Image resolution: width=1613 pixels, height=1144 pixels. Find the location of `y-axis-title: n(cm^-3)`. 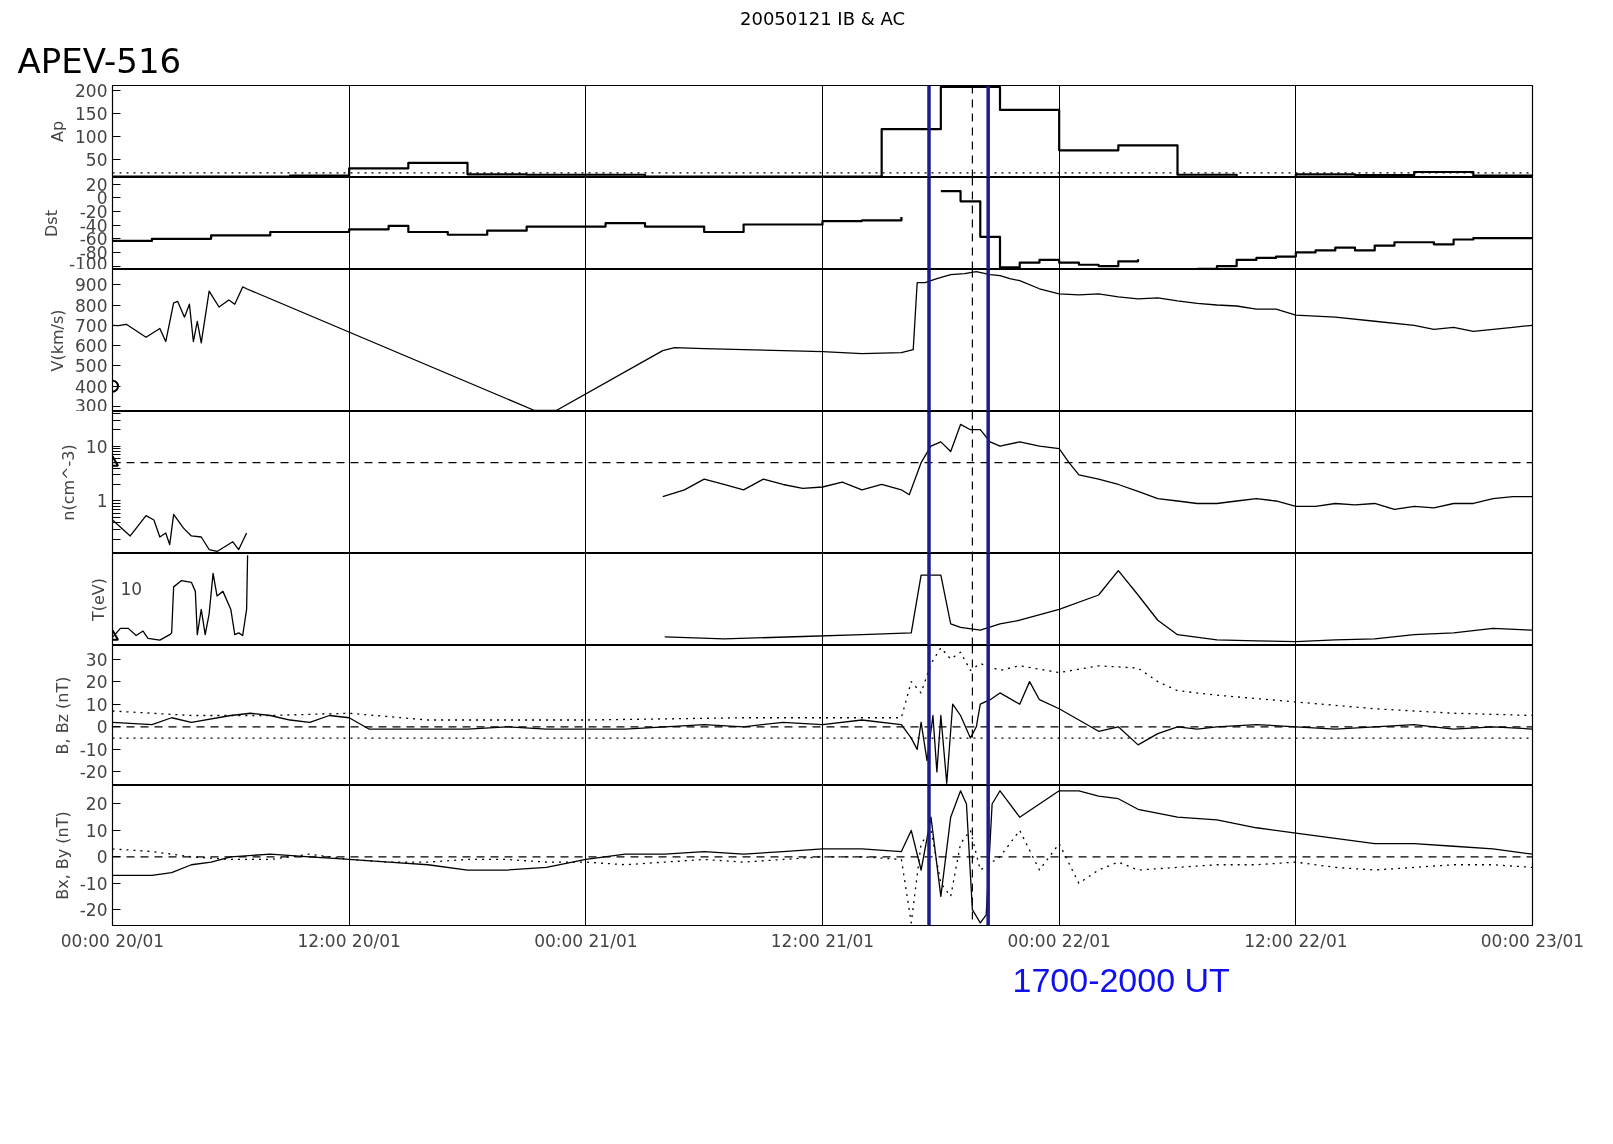

y-axis-title: n(cm^-3) is located at coordinates (68, 482).